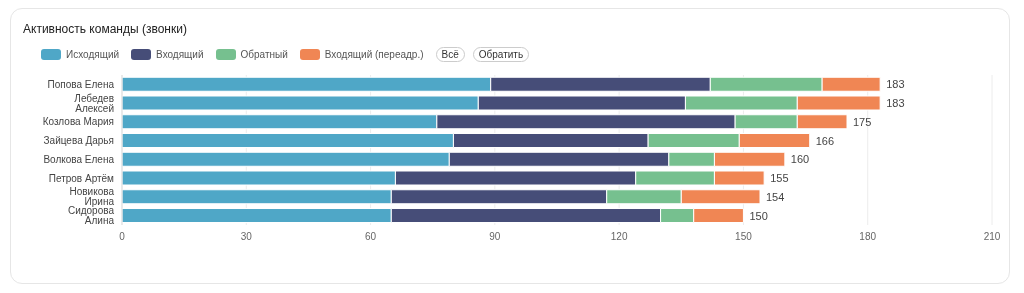 The image size is (1024, 293). Describe the element at coordinates (371, 237) in the screenshot. I see `x-tick-label: 60` at that location.